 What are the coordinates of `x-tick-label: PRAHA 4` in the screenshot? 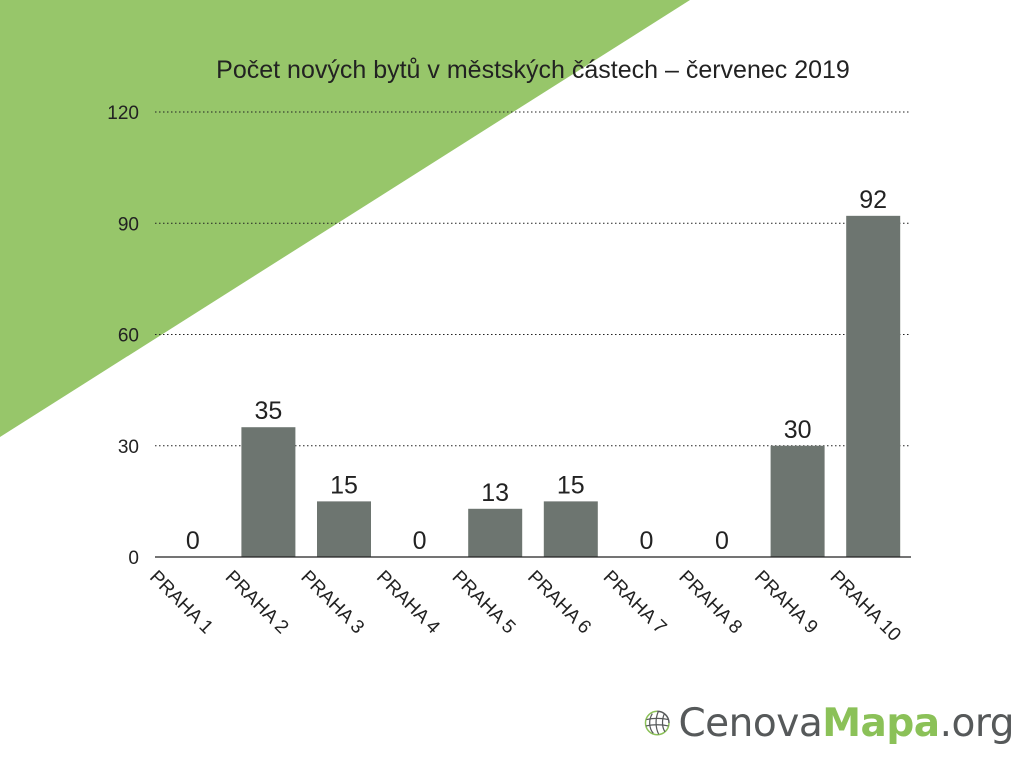 It's located at (408, 603).